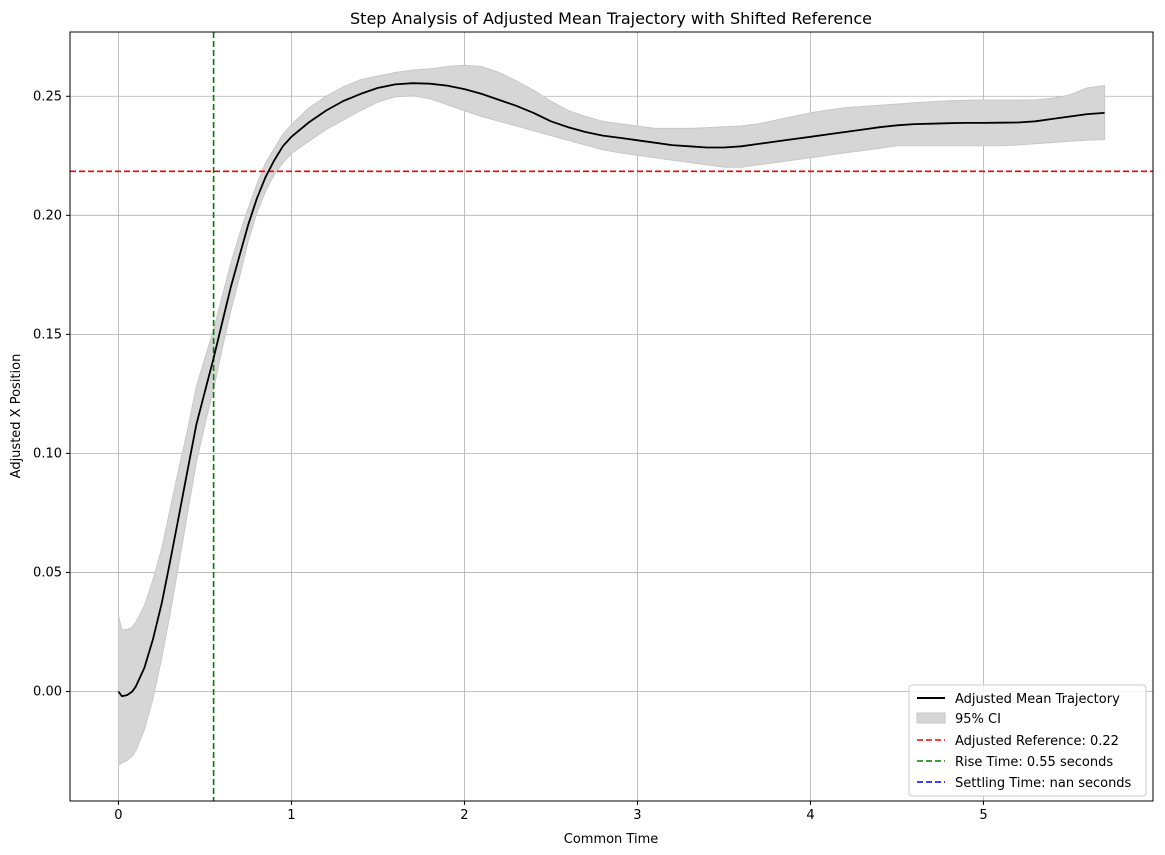 The image size is (1165, 855). I want to click on x-axis: 0 1 2 3 4 5, so click(551, 812).